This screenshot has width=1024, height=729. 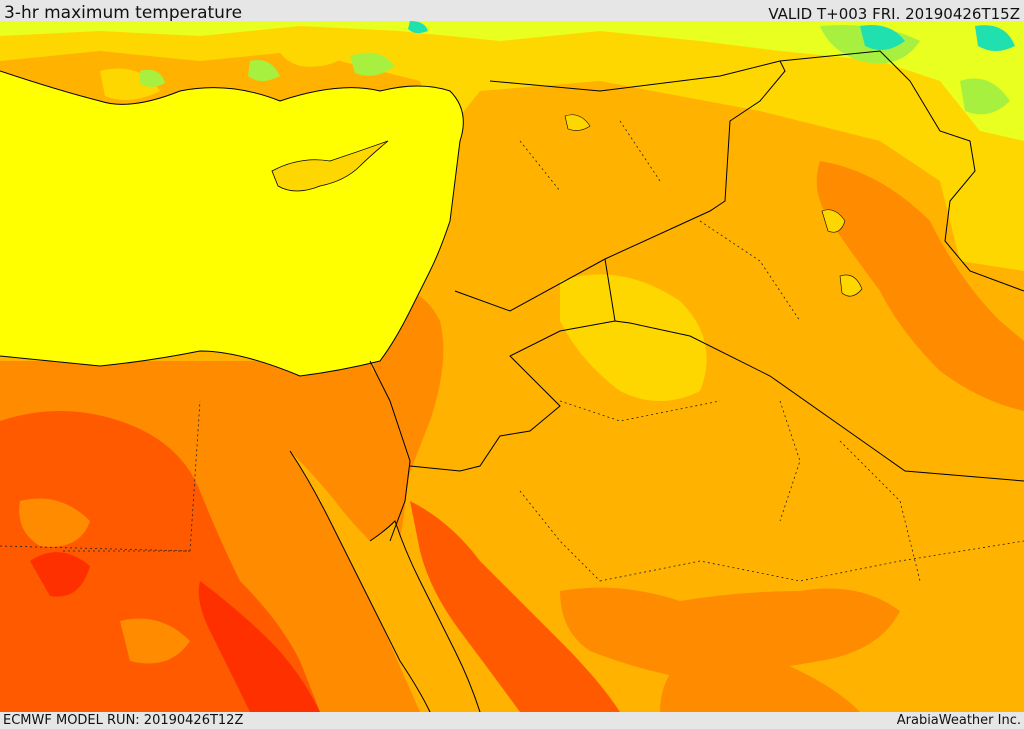 I want to click on hijaz-hot-zone, so click(x=515, y=606).